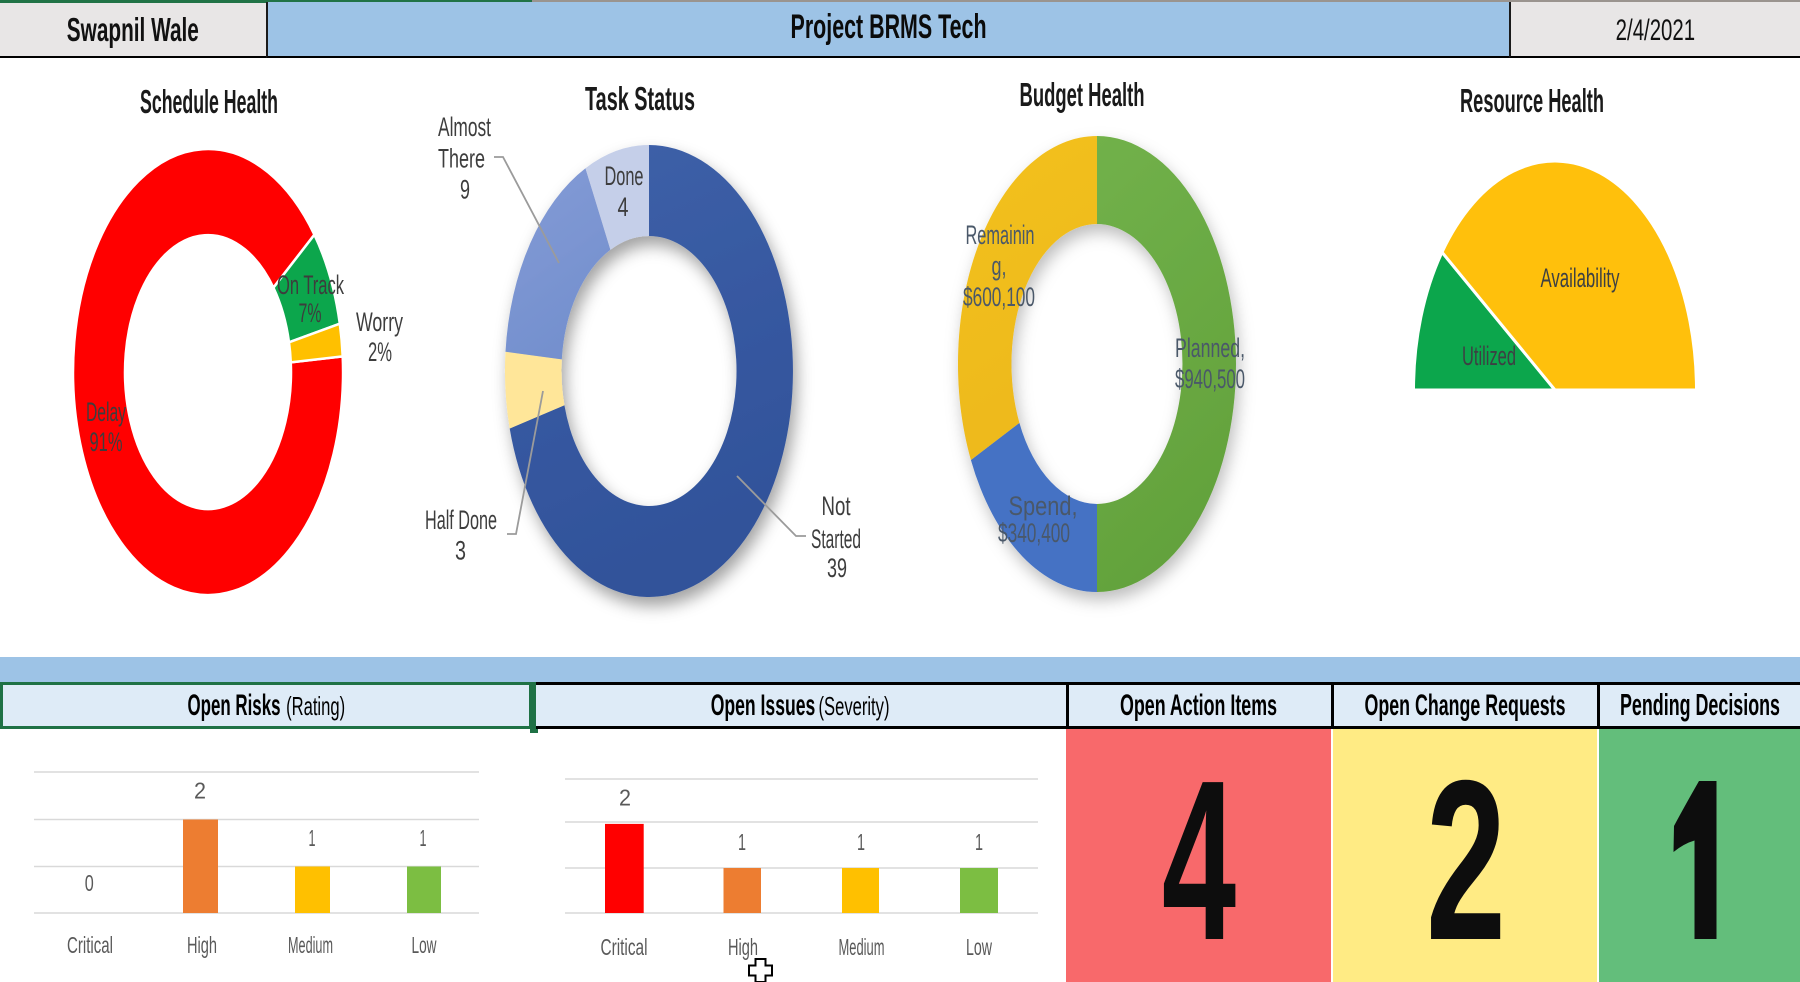 The height and width of the screenshot is (982, 1800). What do you see at coordinates (854, 706) in the screenshot?
I see `svg-text: (Severity)` at bounding box center [854, 706].